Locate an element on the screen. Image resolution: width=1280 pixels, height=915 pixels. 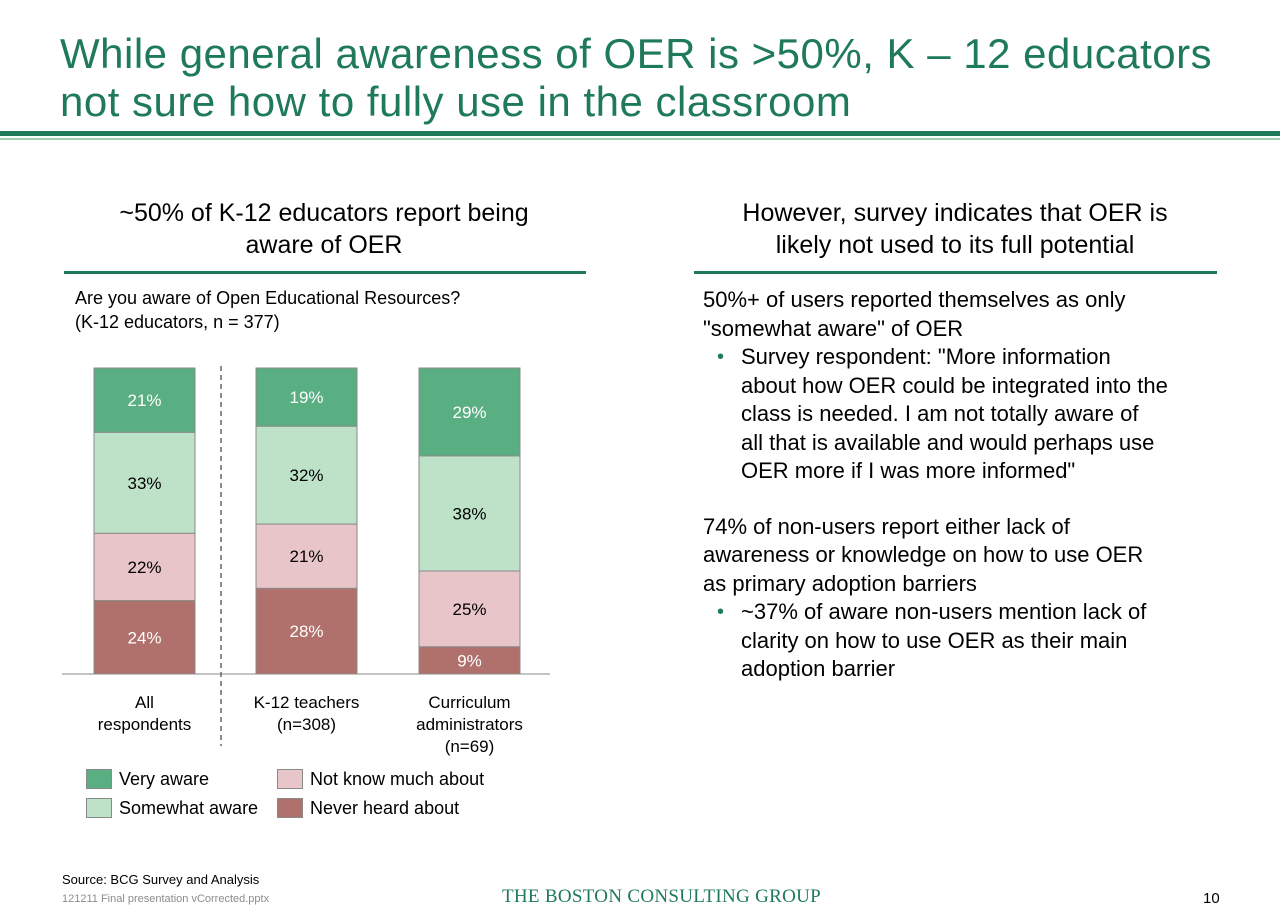
title-divider-light is located at coordinates (640, 139).